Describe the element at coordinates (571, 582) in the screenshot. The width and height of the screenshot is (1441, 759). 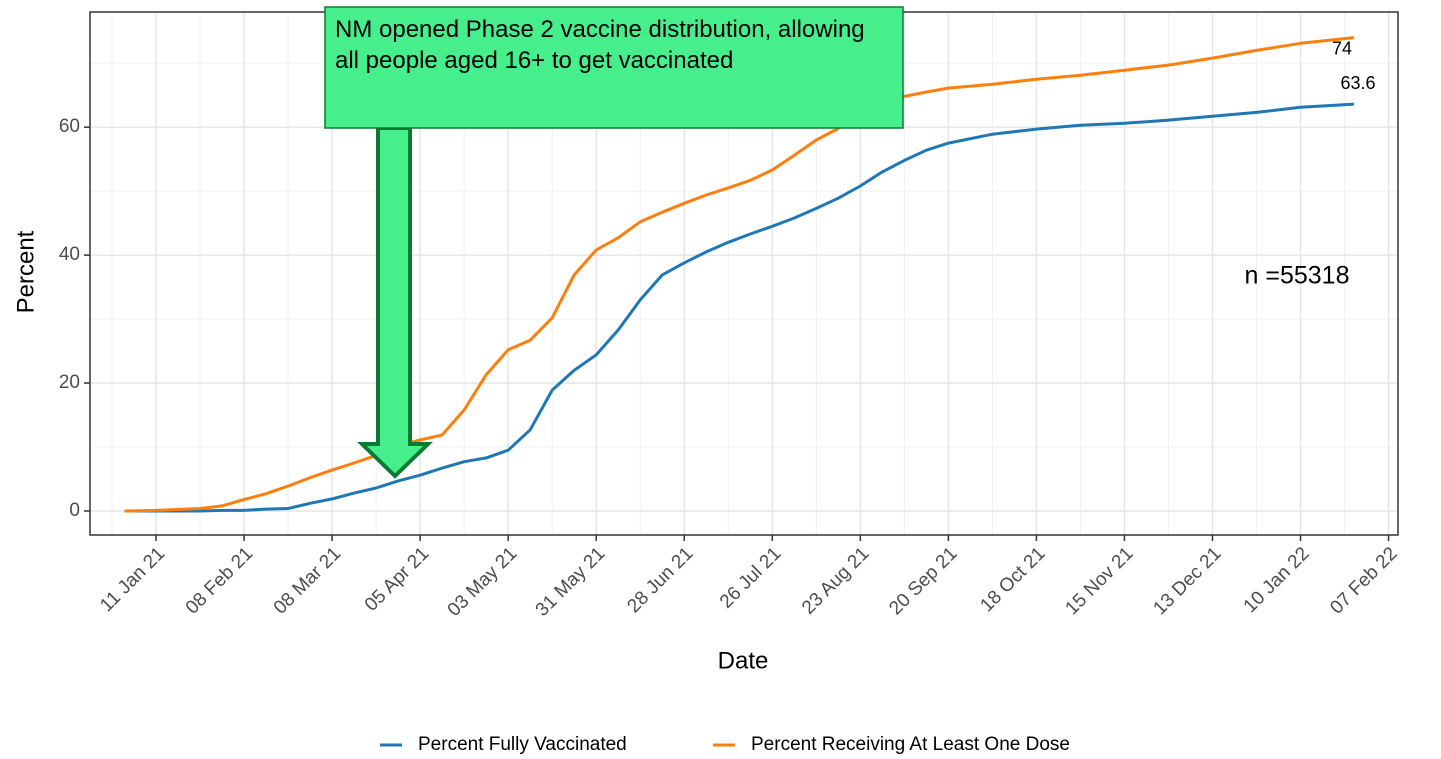
I see `x-tick-label: 31 May 21` at that location.